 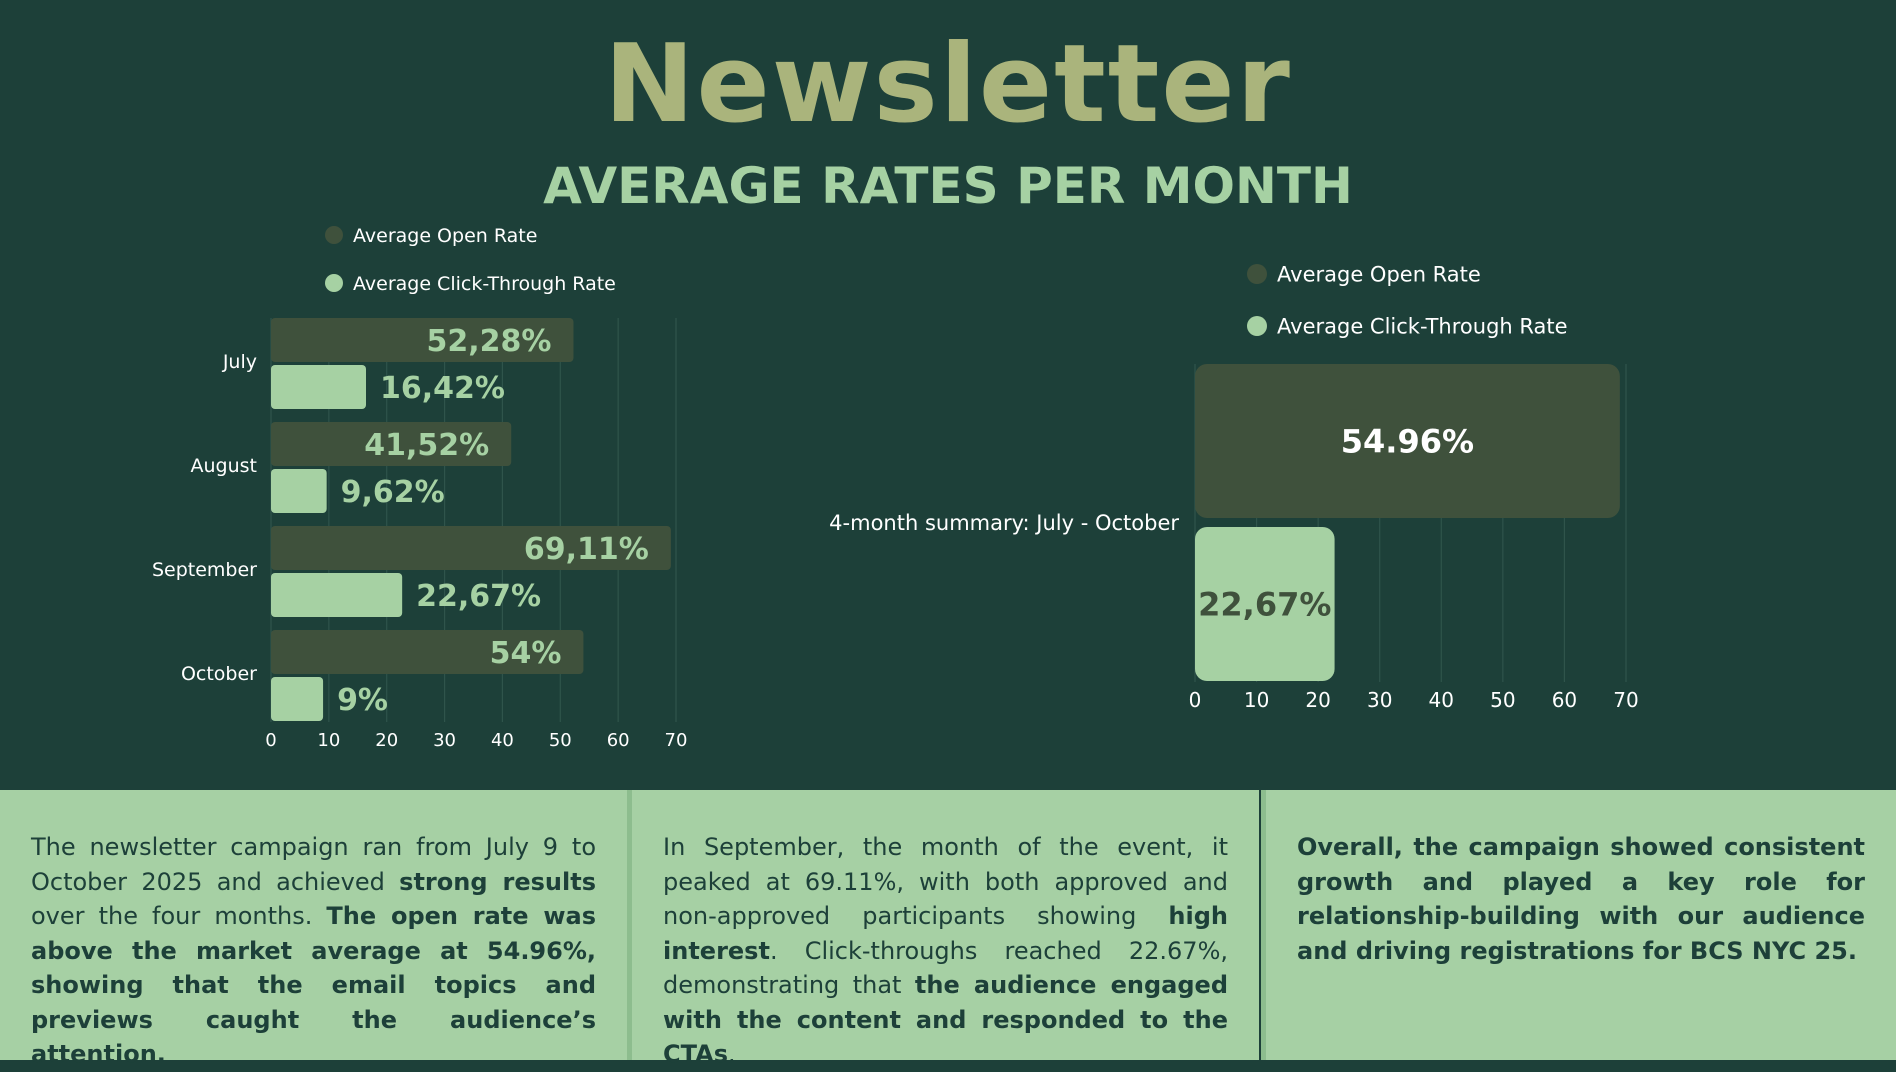 I want to click on page-subtitle: AVERAGE RATES PER MONTH, so click(x=948, y=186).